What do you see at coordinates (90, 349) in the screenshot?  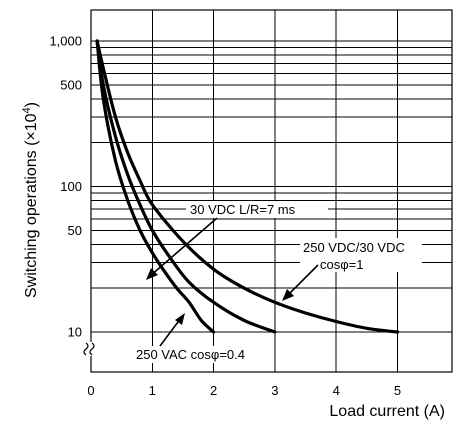 I see `axis-break-icon` at bounding box center [90, 349].